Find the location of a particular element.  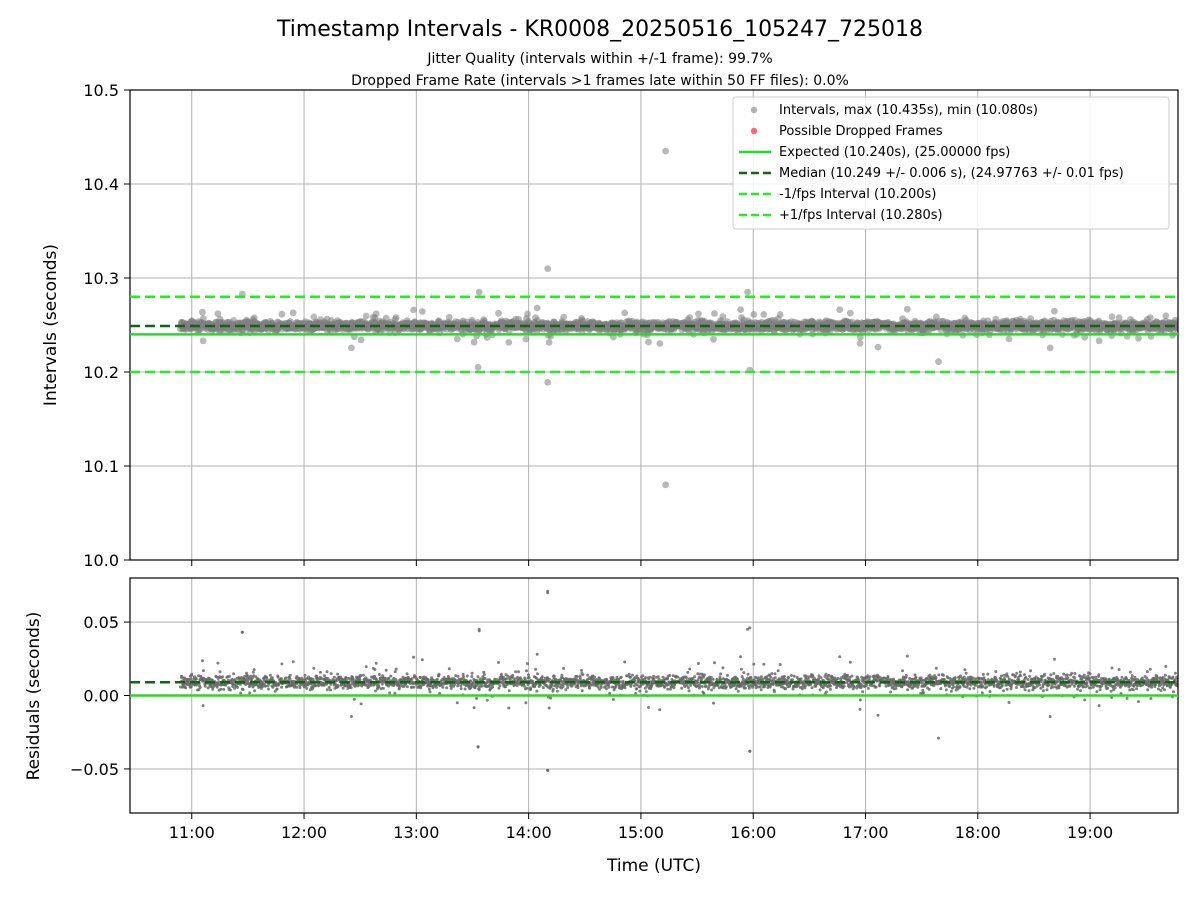

intervals-y-axis-label: Intervals (seconds) is located at coordinates (51, 325).